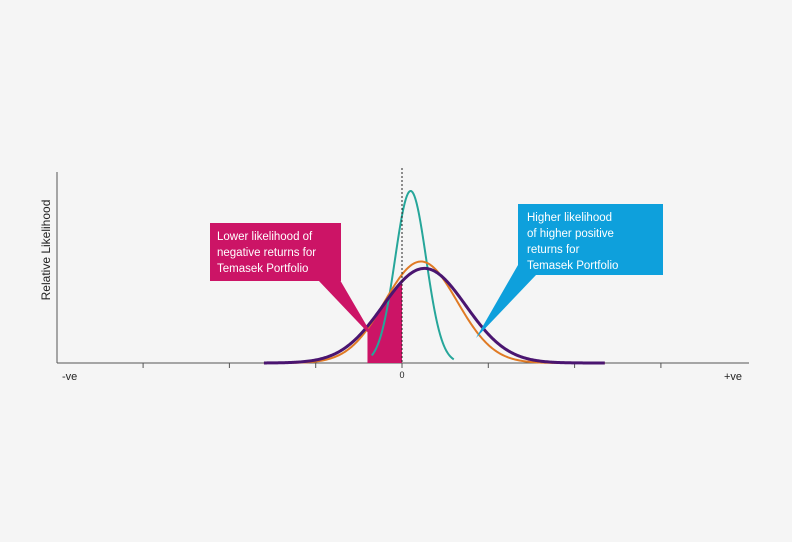  What do you see at coordinates (266, 253) in the screenshot?
I see `negative-callout-line-2: negative returns for` at bounding box center [266, 253].